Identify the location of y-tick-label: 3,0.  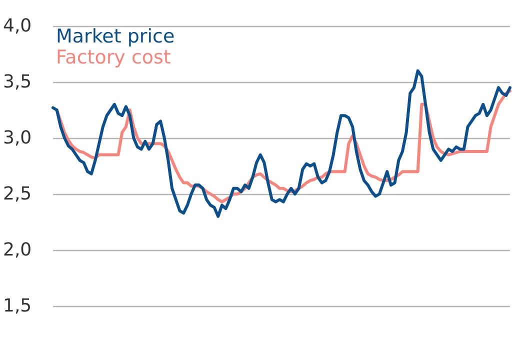
(17, 138).